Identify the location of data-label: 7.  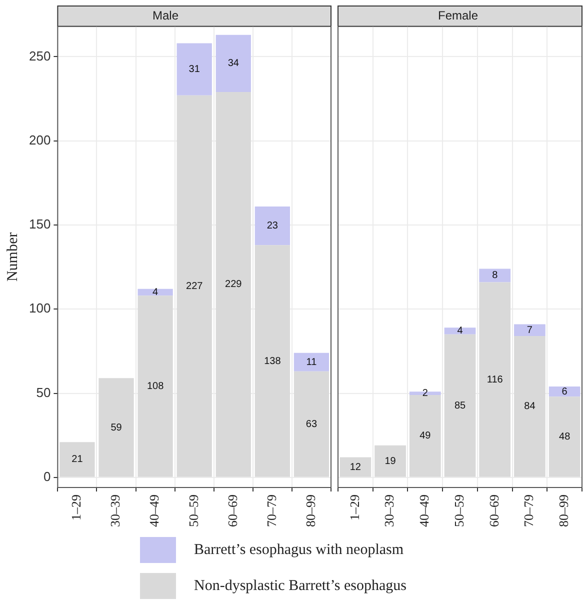
(529, 330).